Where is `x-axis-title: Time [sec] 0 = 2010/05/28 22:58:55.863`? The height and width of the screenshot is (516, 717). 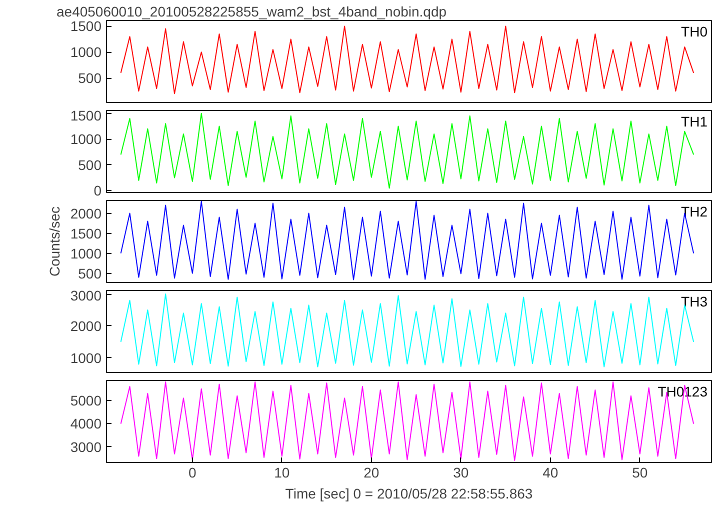
x-axis-title: Time [sec] 0 = 2010/05/28 22:58:55.863 is located at coordinates (409, 494).